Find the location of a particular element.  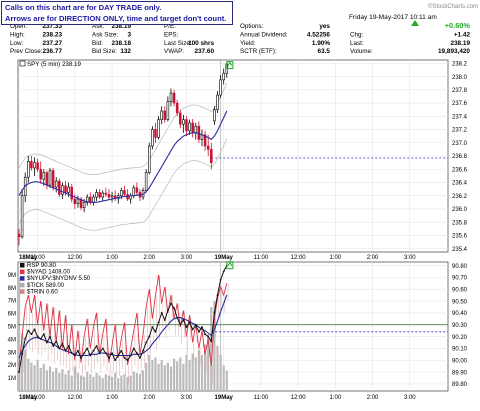

header-label: Annual Dividend: is located at coordinates (264, 34).